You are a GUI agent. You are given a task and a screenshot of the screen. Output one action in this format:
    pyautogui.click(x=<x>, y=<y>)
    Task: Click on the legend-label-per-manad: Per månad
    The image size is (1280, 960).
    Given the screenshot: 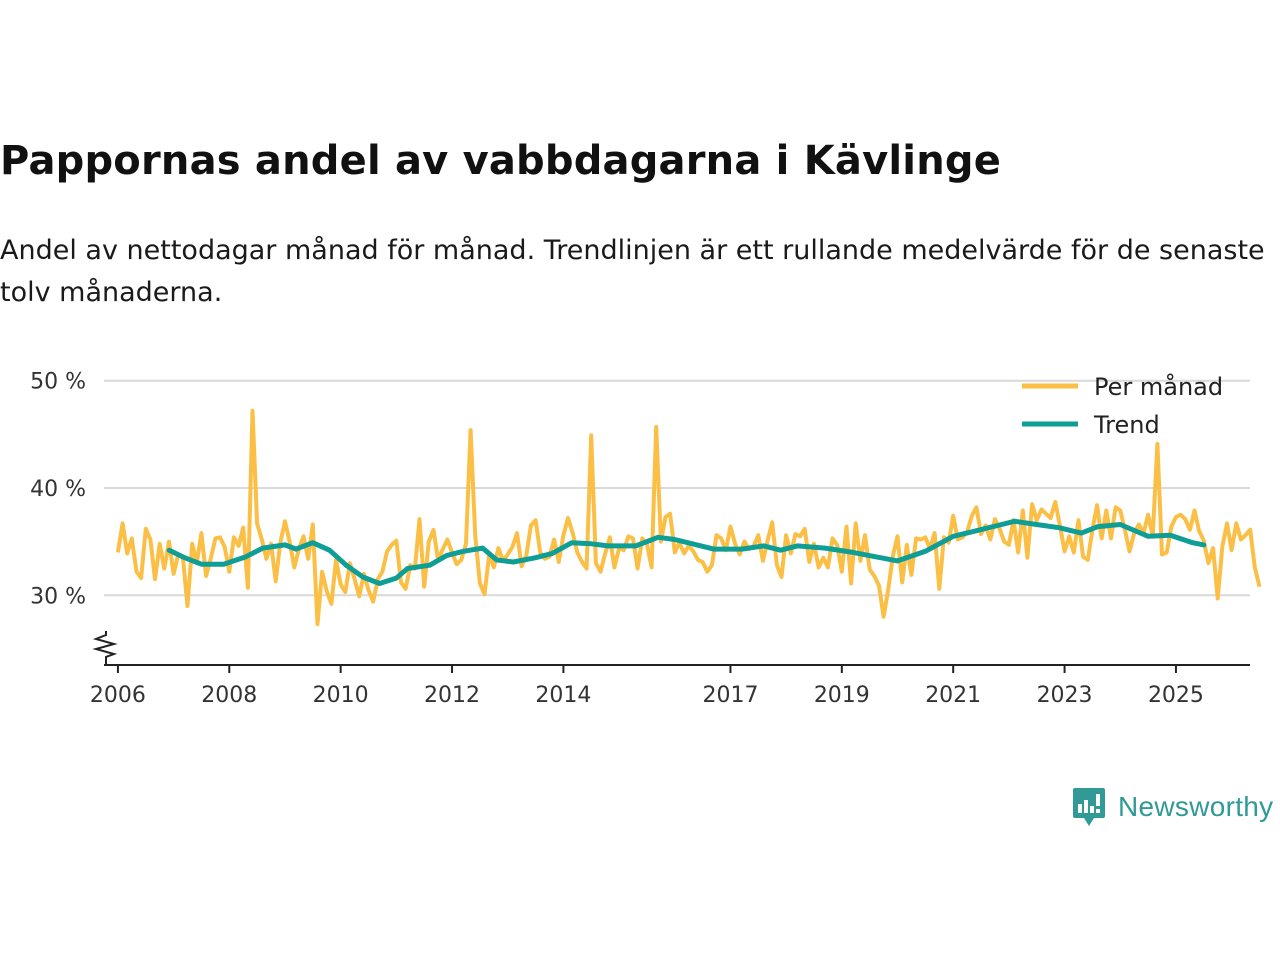 What is the action you would take?
    pyautogui.click(x=1158, y=386)
    